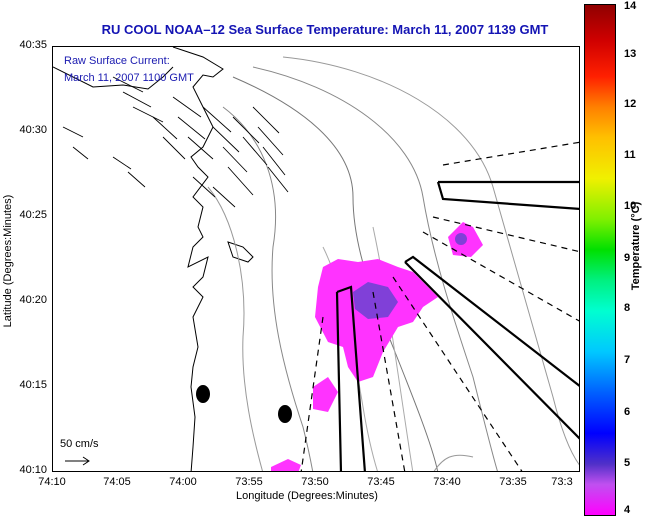 This screenshot has height=519, width=651. Describe the element at coordinates (117, 482) in the screenshot. I see `x-tick-label: 74:05` at that location.